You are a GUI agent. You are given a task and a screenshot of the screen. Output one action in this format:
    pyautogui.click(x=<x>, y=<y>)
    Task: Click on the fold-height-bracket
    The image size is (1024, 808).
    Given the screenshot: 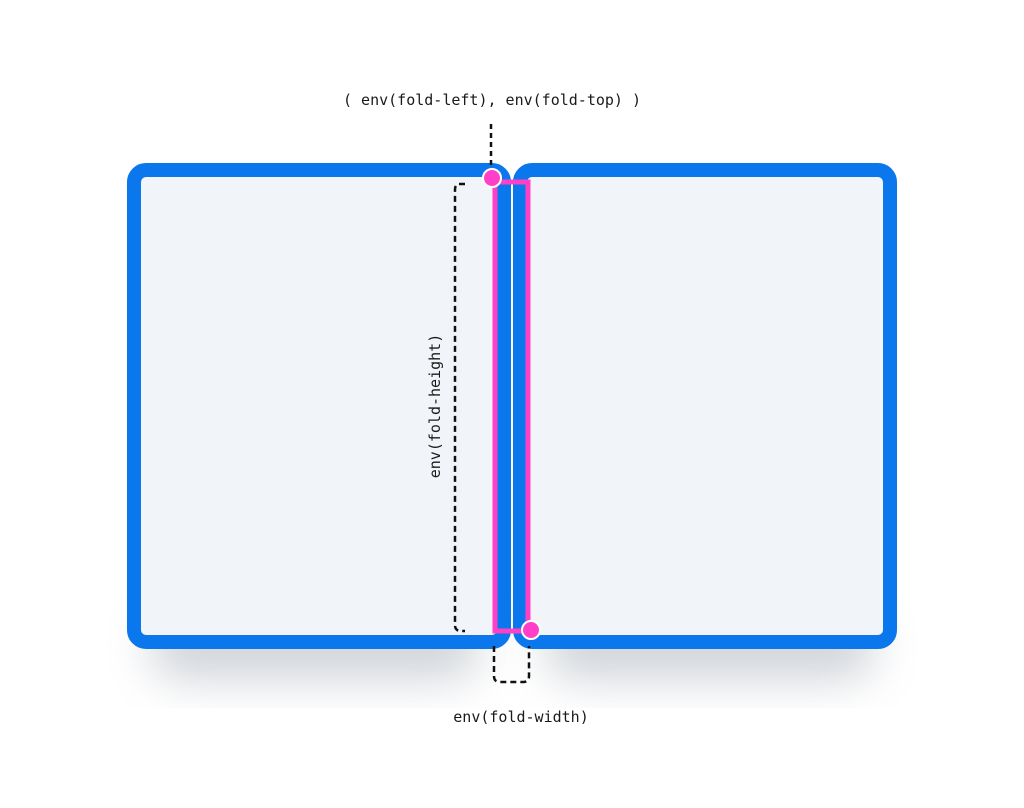 What is the action you would take?
    pyautogui.click(x=459, y=407)
    